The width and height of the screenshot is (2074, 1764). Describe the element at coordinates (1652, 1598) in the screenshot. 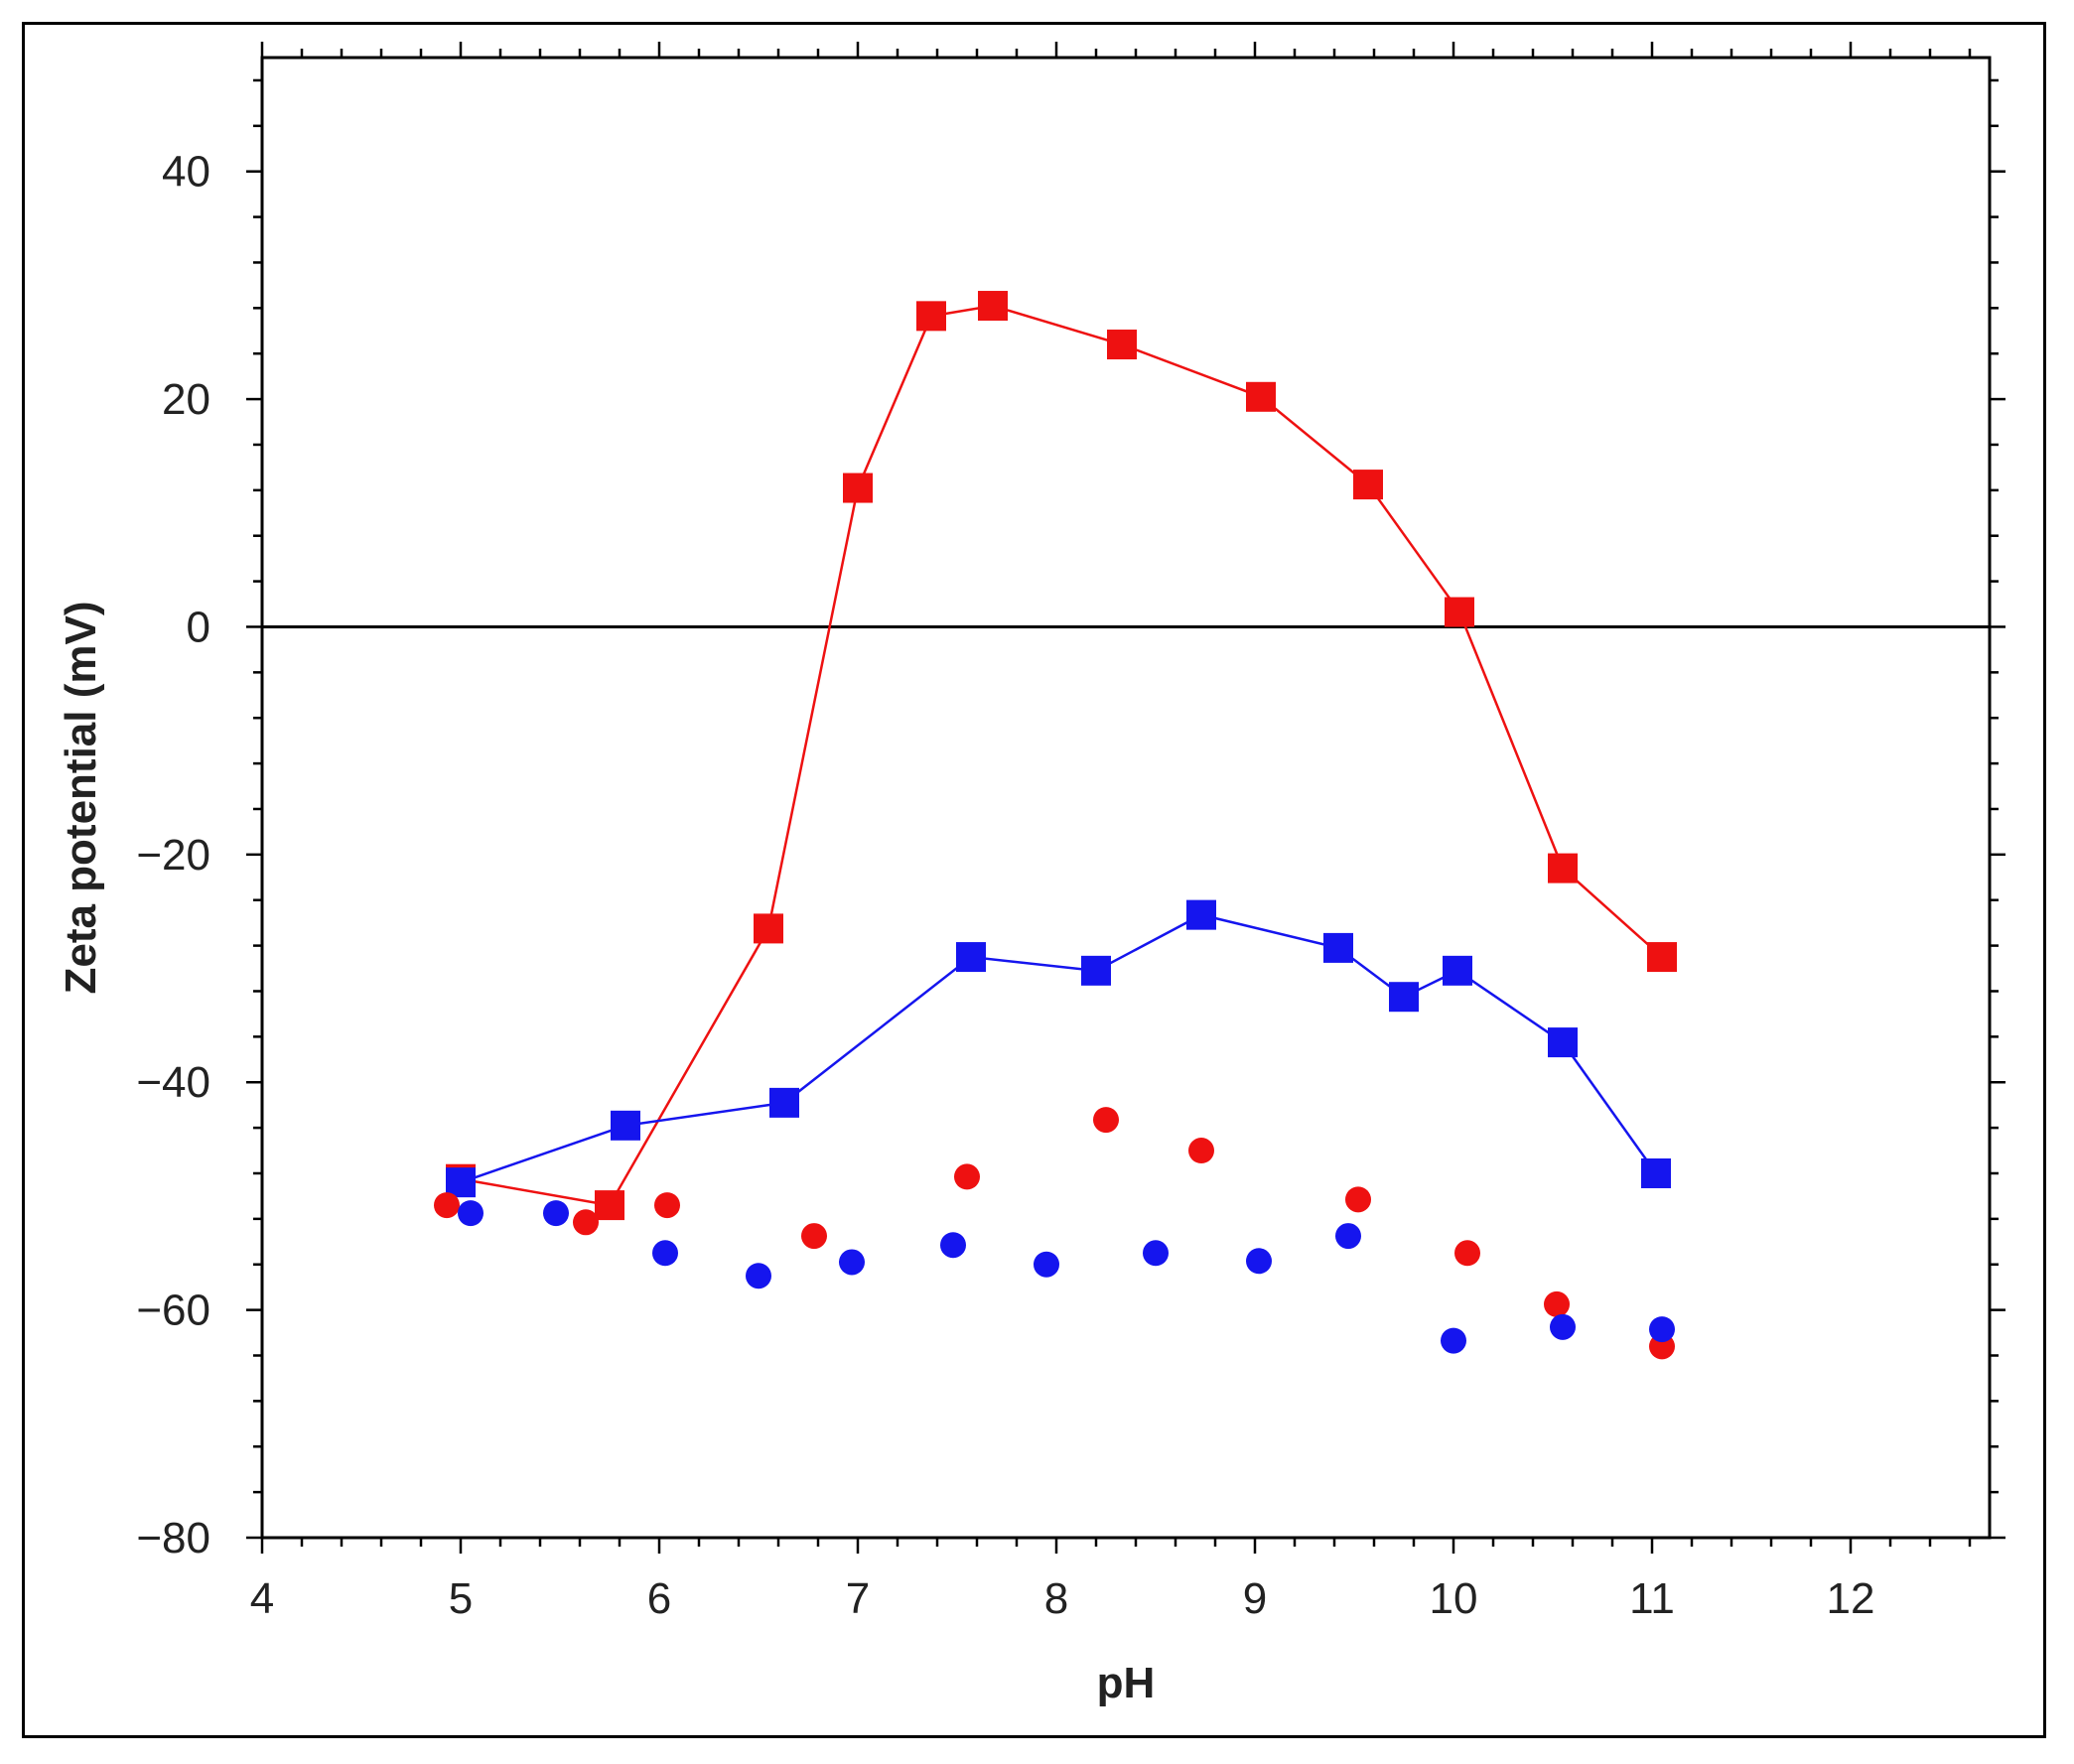

I see `x-tick-label: 11` at that location.